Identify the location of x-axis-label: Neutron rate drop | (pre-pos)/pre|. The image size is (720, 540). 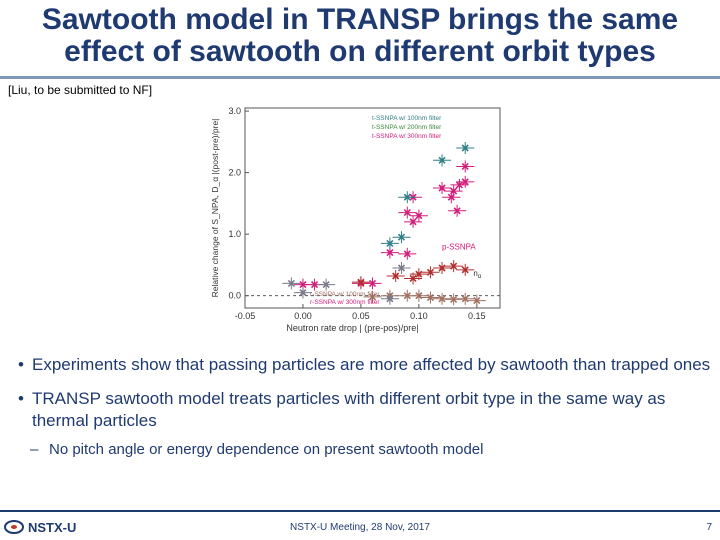
(352, 328).